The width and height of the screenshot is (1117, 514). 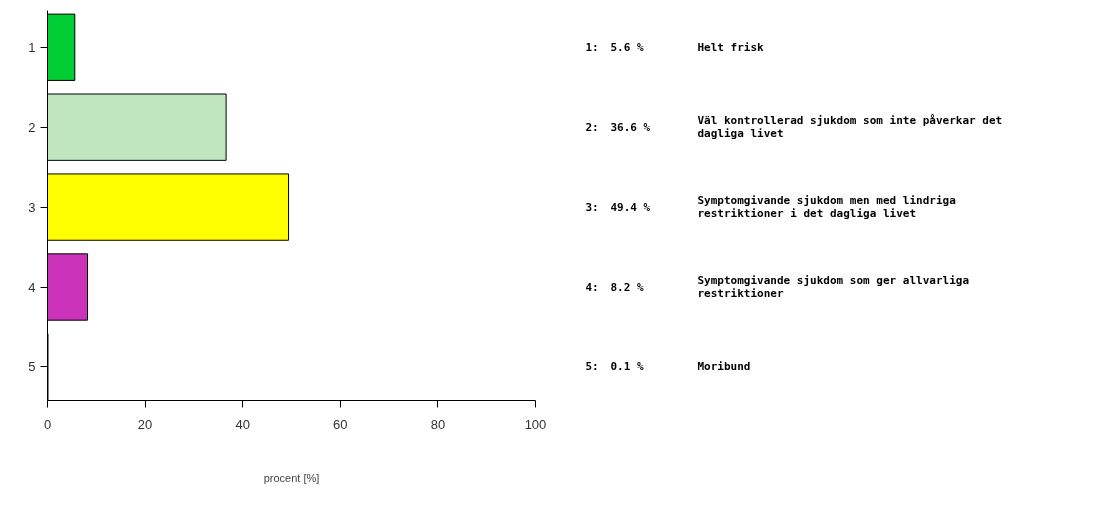 What do you see at coordinates (850, 127) in the screenshot?
I see `text: Väl kontrollerad sjukdom som inte påverkar det dagliga livet` at bounding box center [850, 127].